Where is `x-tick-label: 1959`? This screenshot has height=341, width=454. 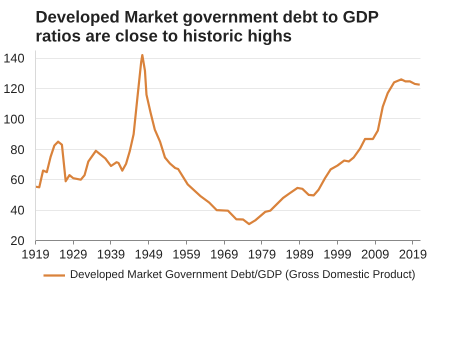
x-tick-label: 1959 is located at coordinates (186, 255).